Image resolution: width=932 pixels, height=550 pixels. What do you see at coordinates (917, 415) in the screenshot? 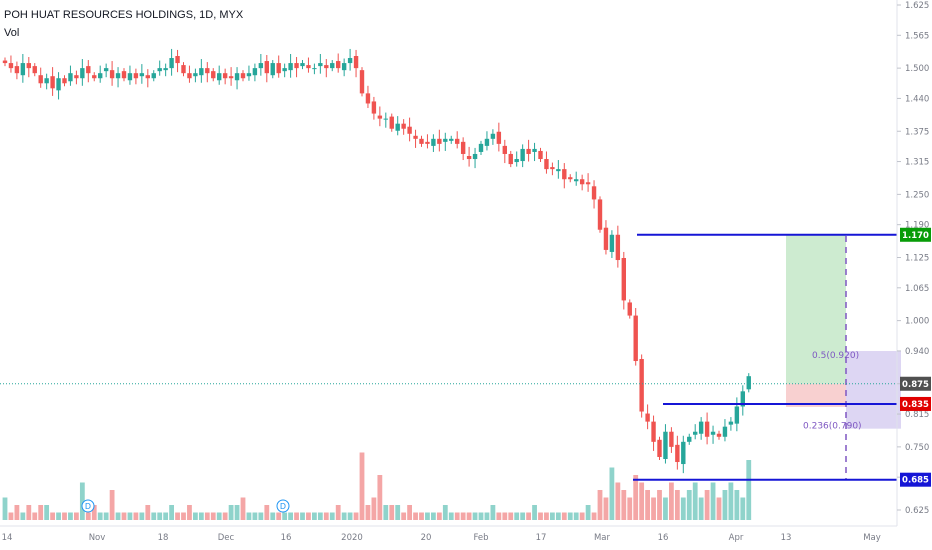
I see `price-tick-label: 0.815` at bounding box center [917, 415].